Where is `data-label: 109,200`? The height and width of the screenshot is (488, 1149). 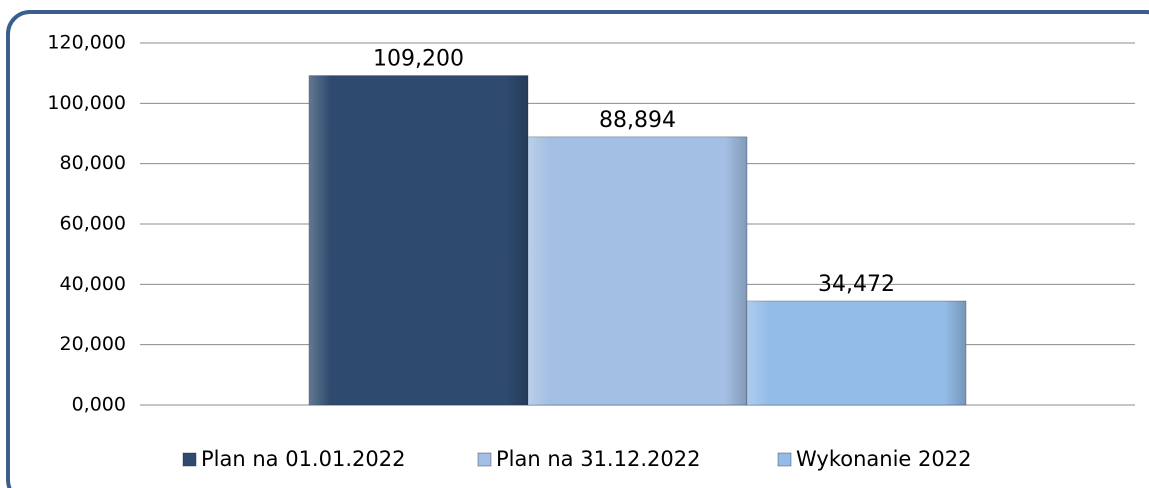 data-label: 109,200 is located at coordinates (418, 59).